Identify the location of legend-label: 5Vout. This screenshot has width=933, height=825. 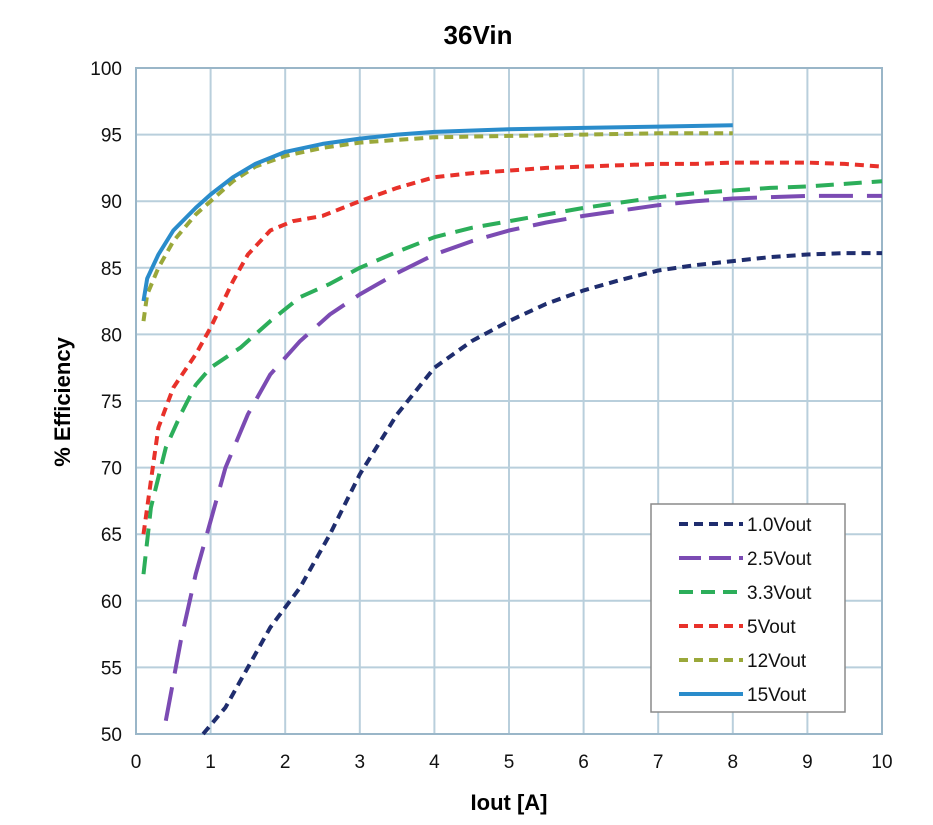
(771, 627).